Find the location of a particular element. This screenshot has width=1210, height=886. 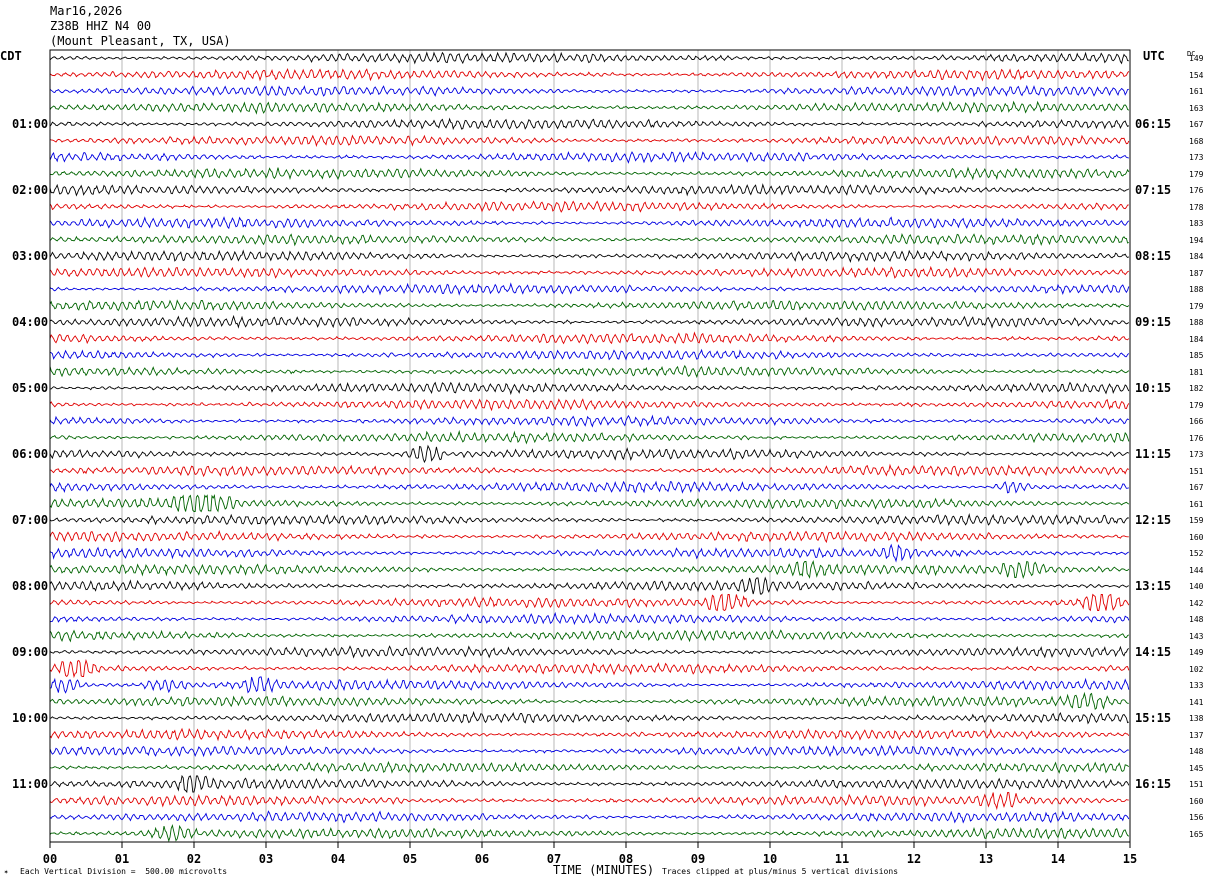

dc-header-label: DC is located at coordinates (1191, 54).